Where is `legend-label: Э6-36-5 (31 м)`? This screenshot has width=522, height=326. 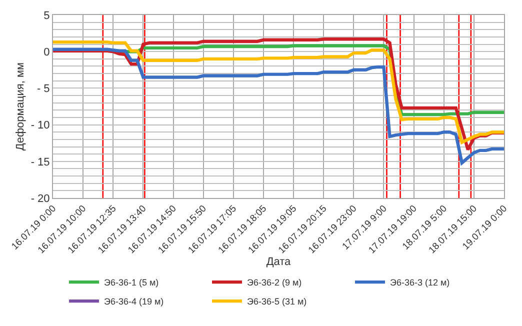
legend-label: Э6-36-5 (31 м) is located at coordinates (277, 301).